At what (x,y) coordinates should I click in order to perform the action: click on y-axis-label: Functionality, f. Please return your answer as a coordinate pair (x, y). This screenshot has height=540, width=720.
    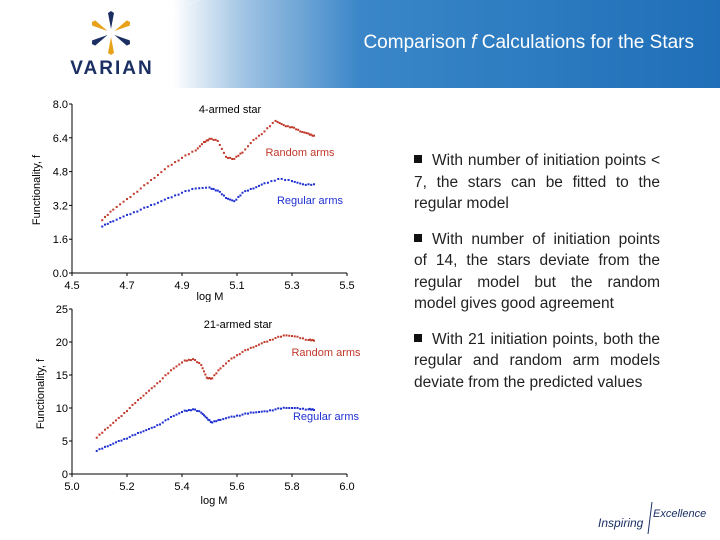
    Looking at the image, I should click on (37, 189).